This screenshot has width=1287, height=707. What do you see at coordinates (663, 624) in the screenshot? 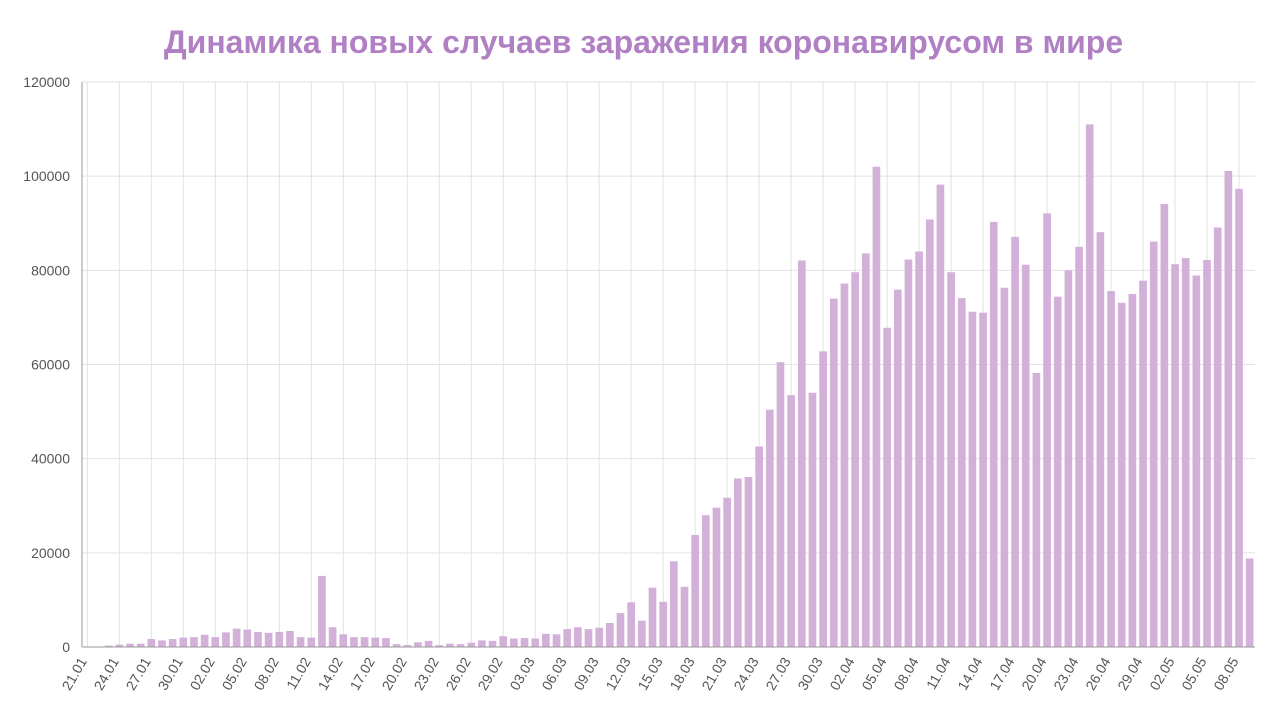
I see `bar: 15.03: 9600` at bounding box center [663, 624].